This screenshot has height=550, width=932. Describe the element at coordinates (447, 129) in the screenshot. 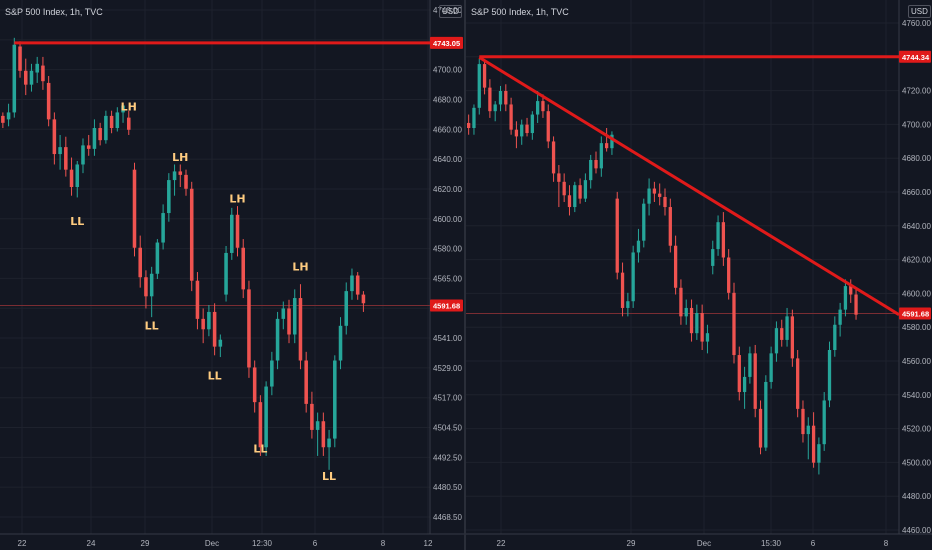

I see `left-y-tick-label: 4660.00` at that location.